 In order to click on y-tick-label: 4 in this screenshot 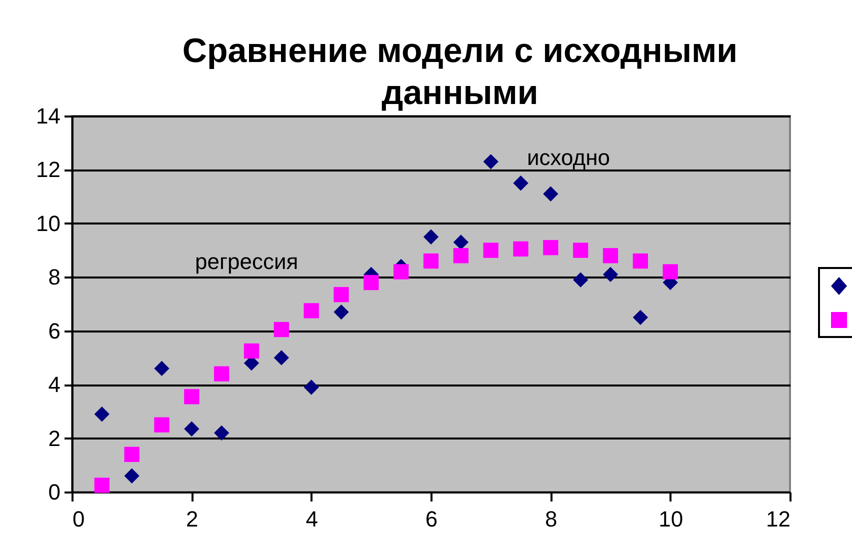, I will do `click(54, 385)`.